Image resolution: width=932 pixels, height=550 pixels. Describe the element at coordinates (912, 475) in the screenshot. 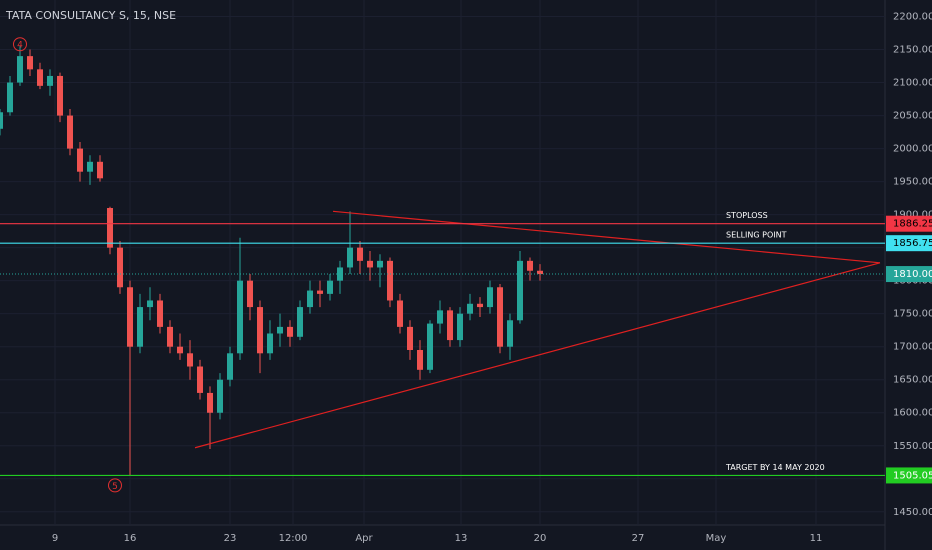

I see `level-tag-label: 1505.05` at that location.